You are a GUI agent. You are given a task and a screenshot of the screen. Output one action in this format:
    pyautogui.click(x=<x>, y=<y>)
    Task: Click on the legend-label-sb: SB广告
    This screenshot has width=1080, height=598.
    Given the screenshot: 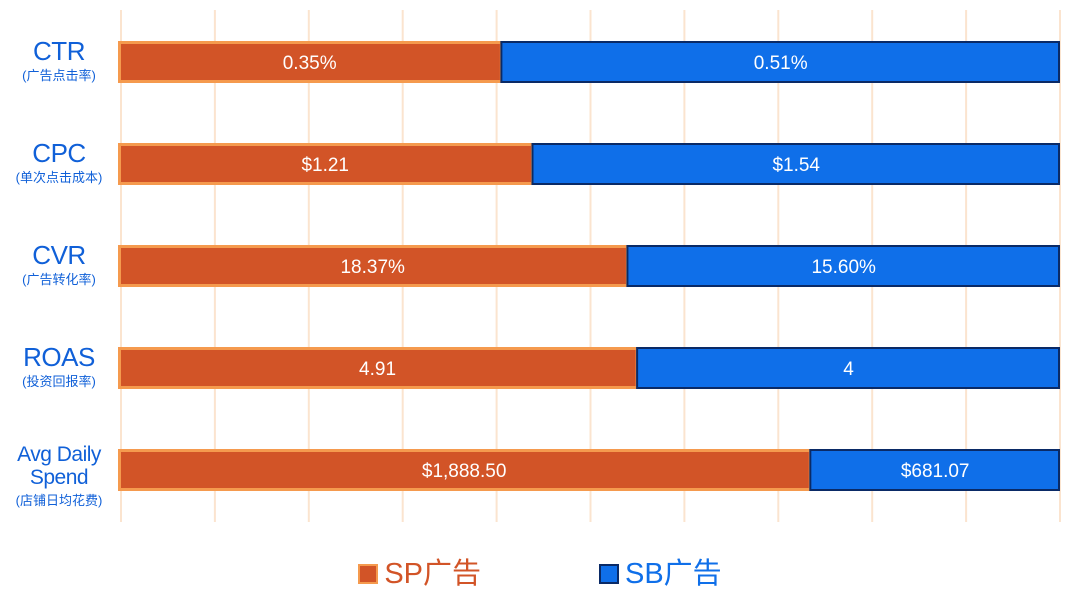 What is the action you would take?
    pyautogui.click(x=673, y=574)
    